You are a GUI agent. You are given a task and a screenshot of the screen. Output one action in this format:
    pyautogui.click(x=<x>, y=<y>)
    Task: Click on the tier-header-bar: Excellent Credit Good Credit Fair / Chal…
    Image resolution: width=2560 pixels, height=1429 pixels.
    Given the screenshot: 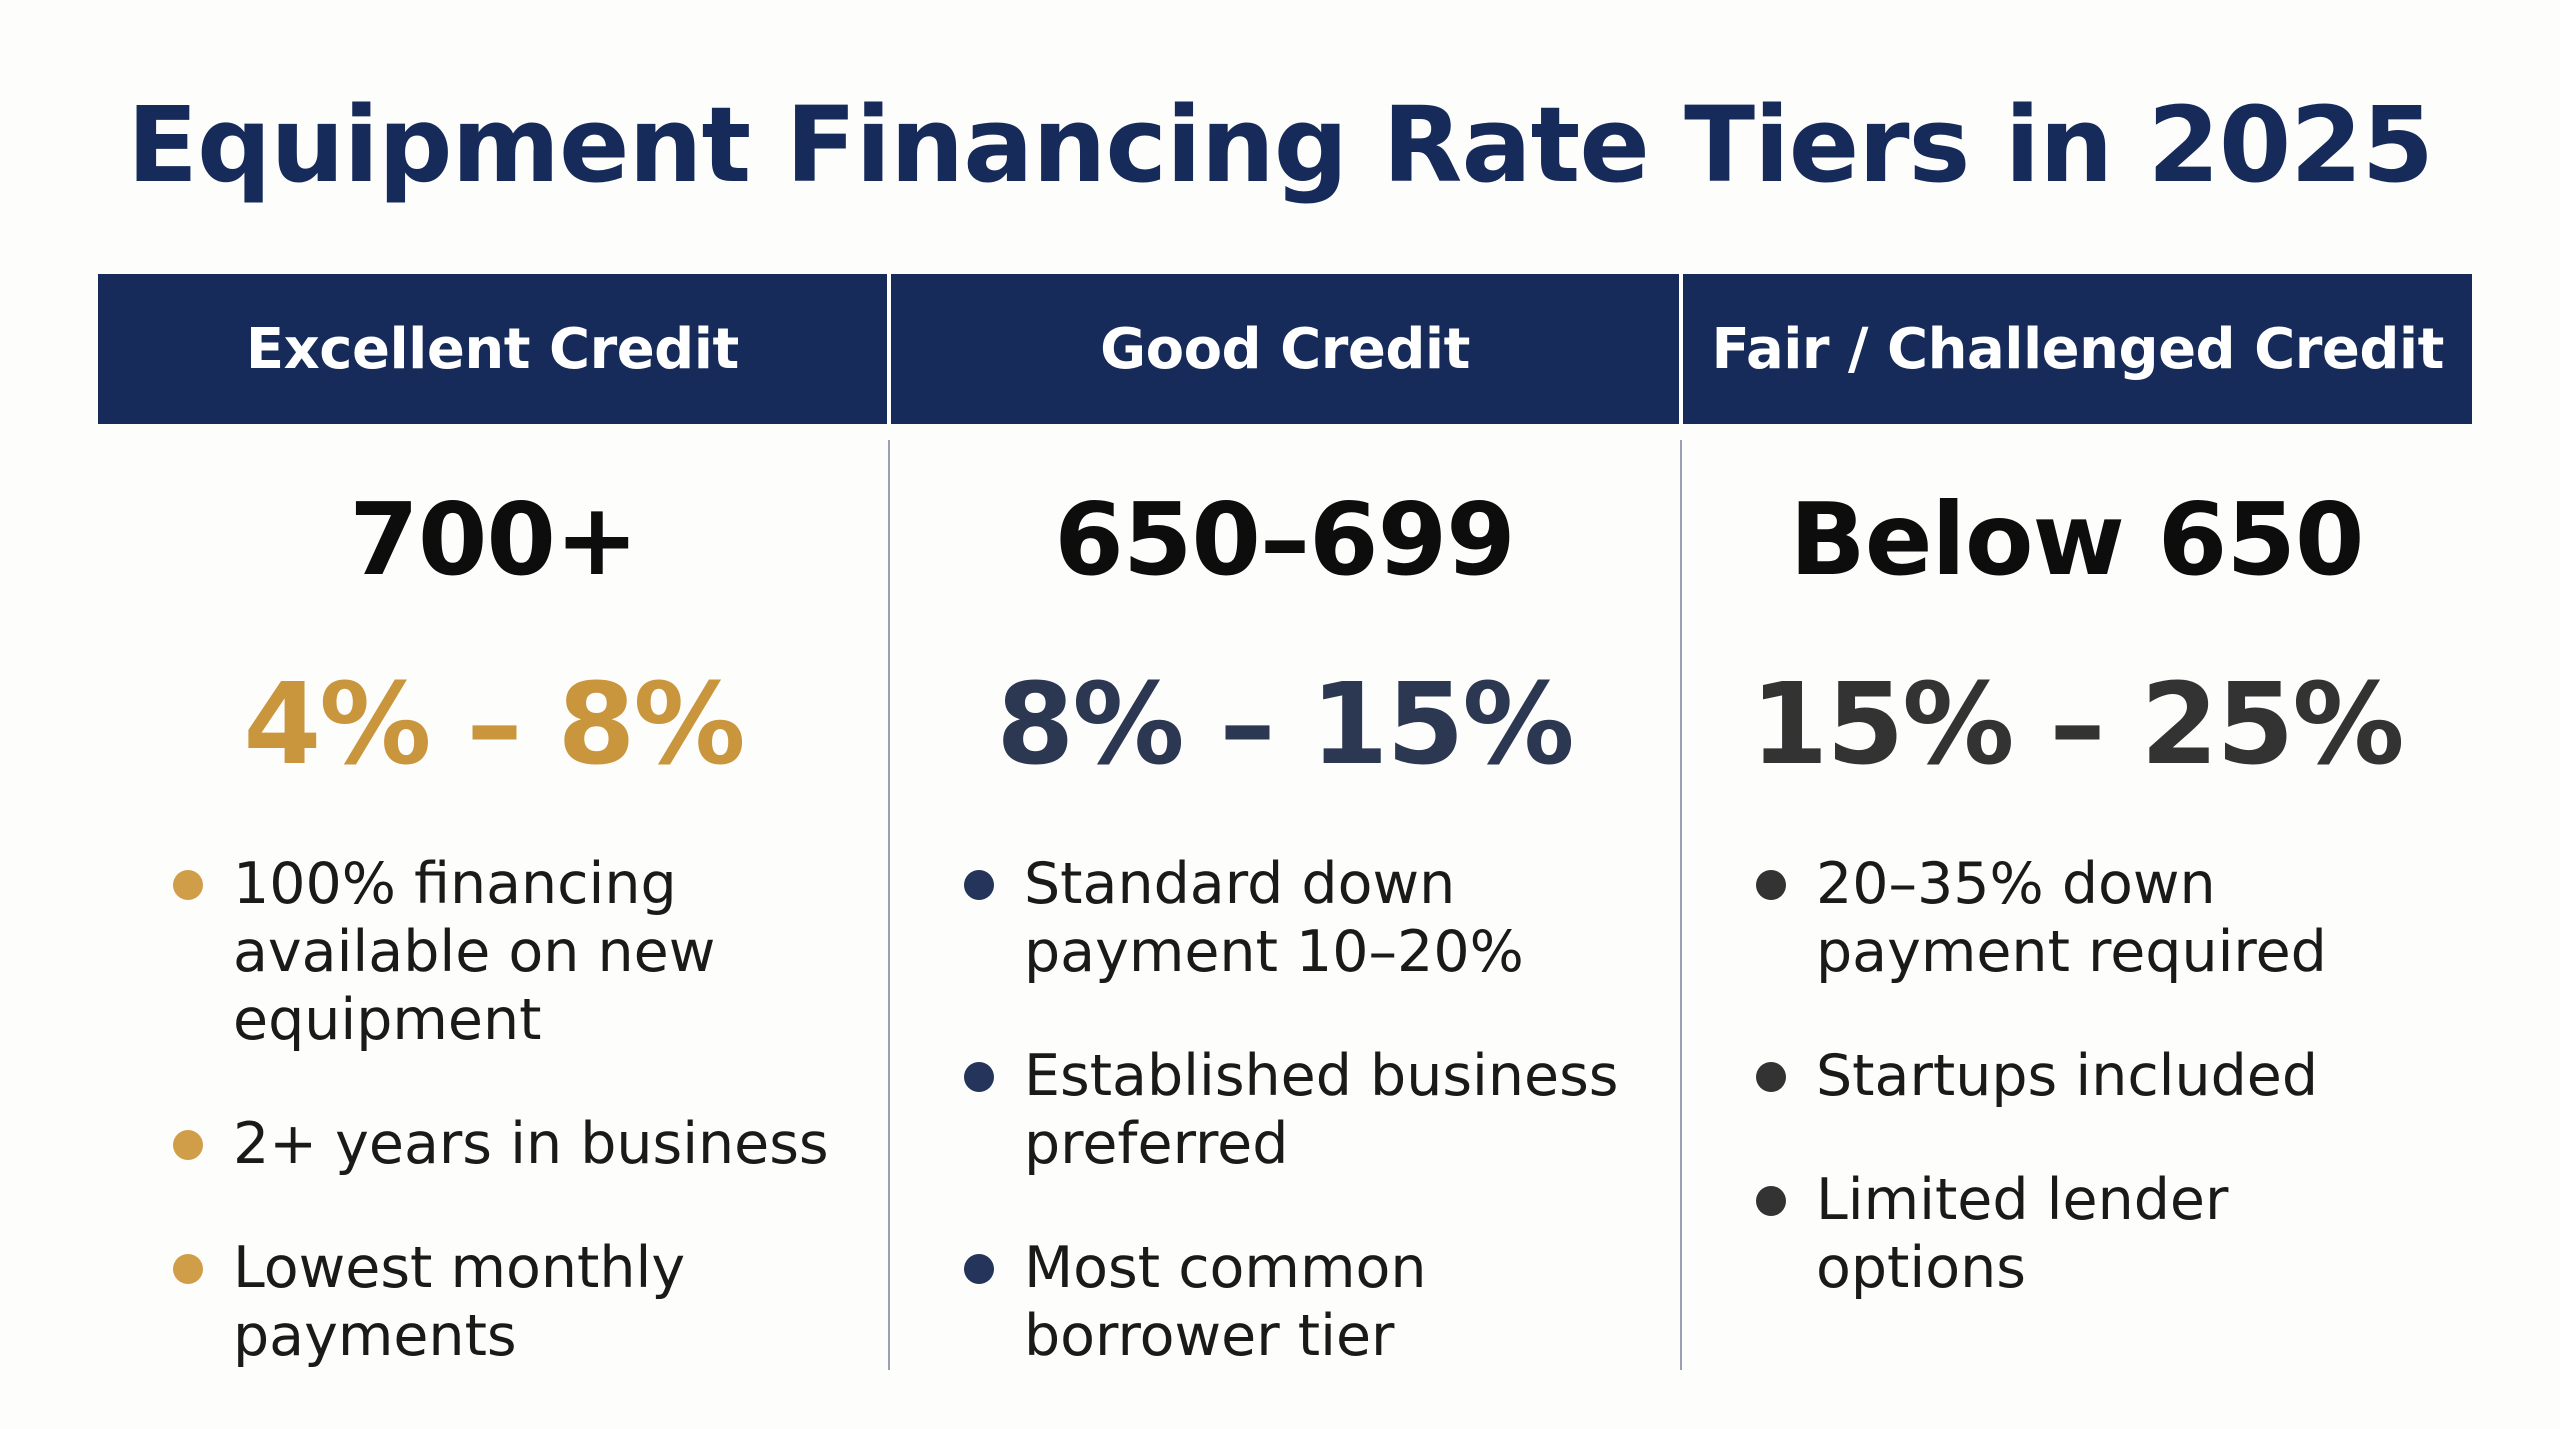 What is the action you would take?
    pyautogui.click(x=1285, y=349)
    